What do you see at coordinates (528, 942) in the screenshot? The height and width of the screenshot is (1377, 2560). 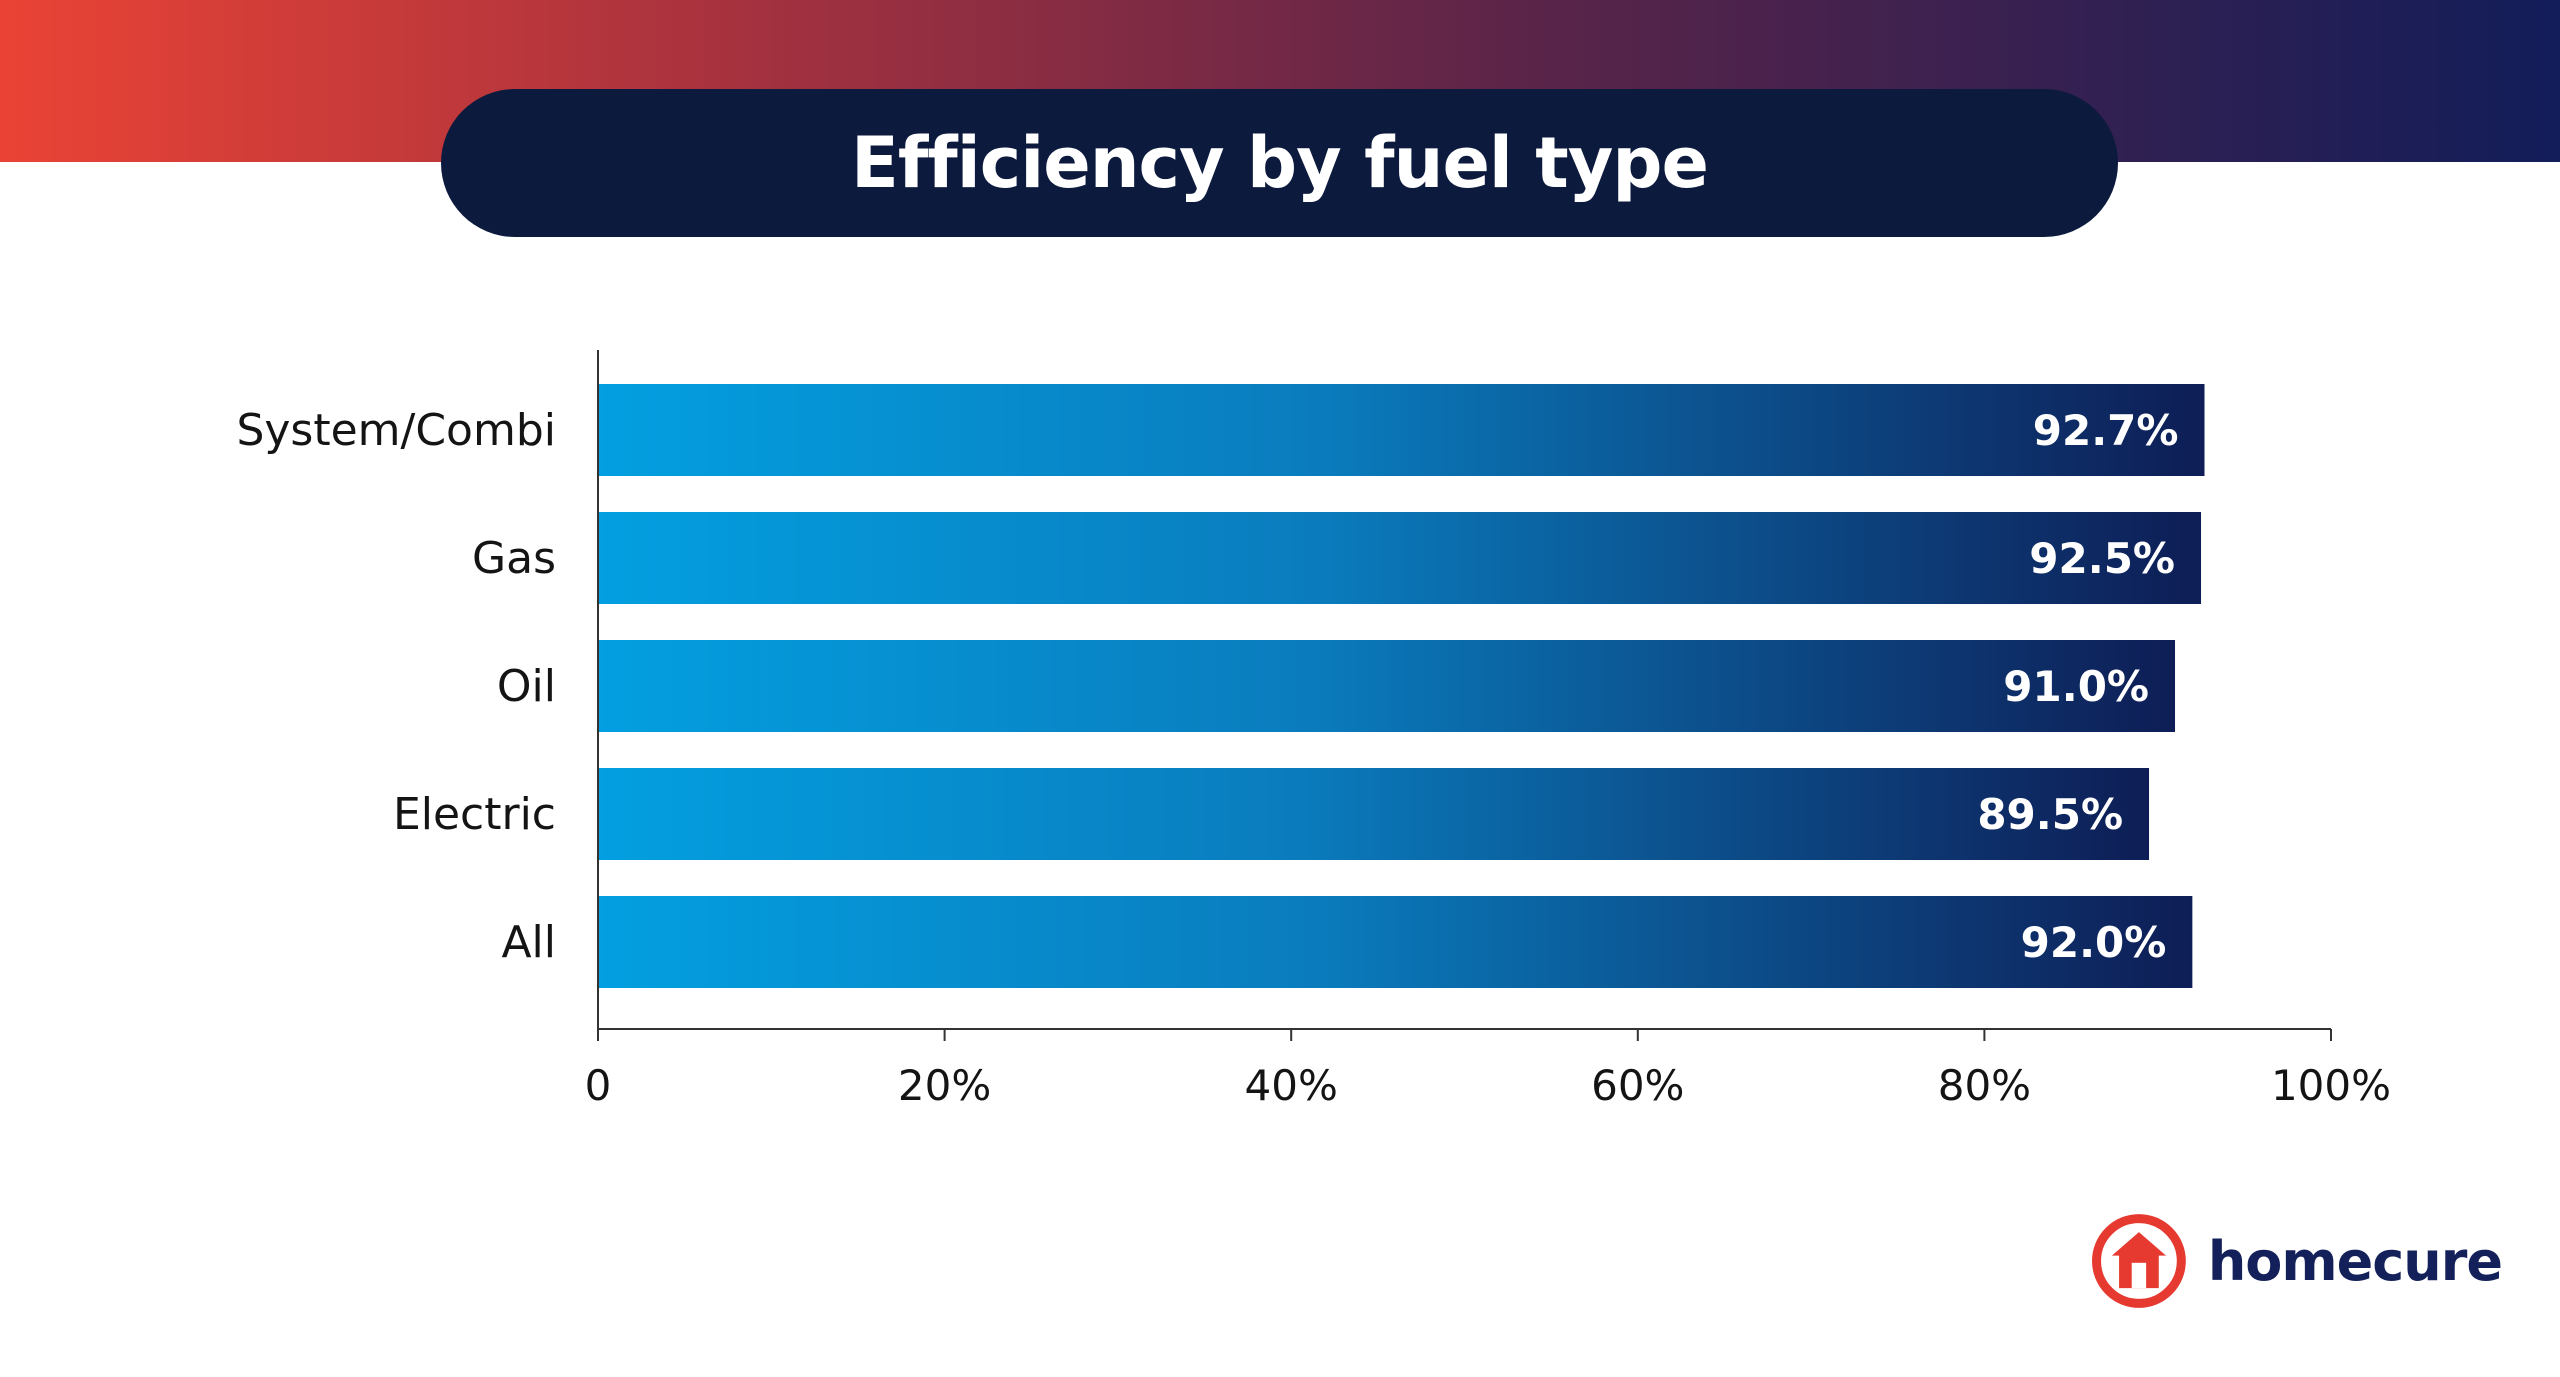 I see `category-label: All` at bounding box center [528, 942].